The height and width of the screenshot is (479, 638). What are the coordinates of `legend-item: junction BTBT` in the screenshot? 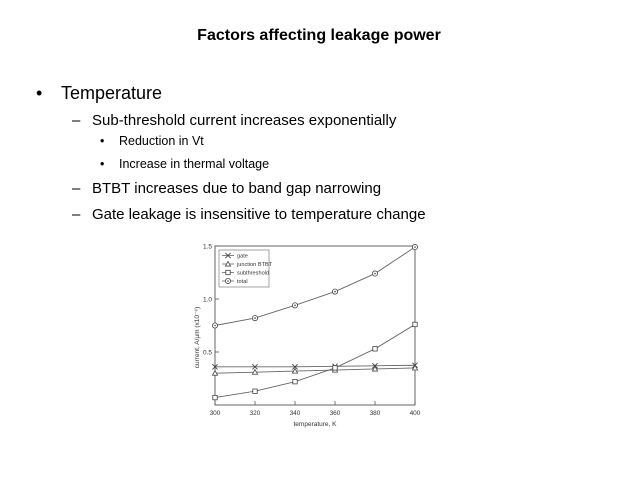 It's located at (247, 264).